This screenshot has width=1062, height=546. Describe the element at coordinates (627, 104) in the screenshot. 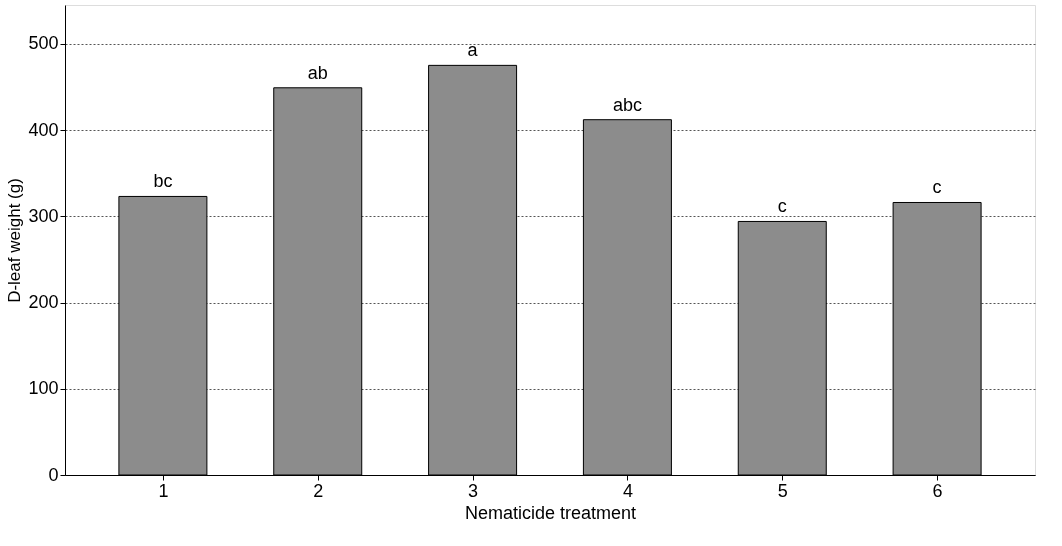

I see `annotation: abc` at that location.